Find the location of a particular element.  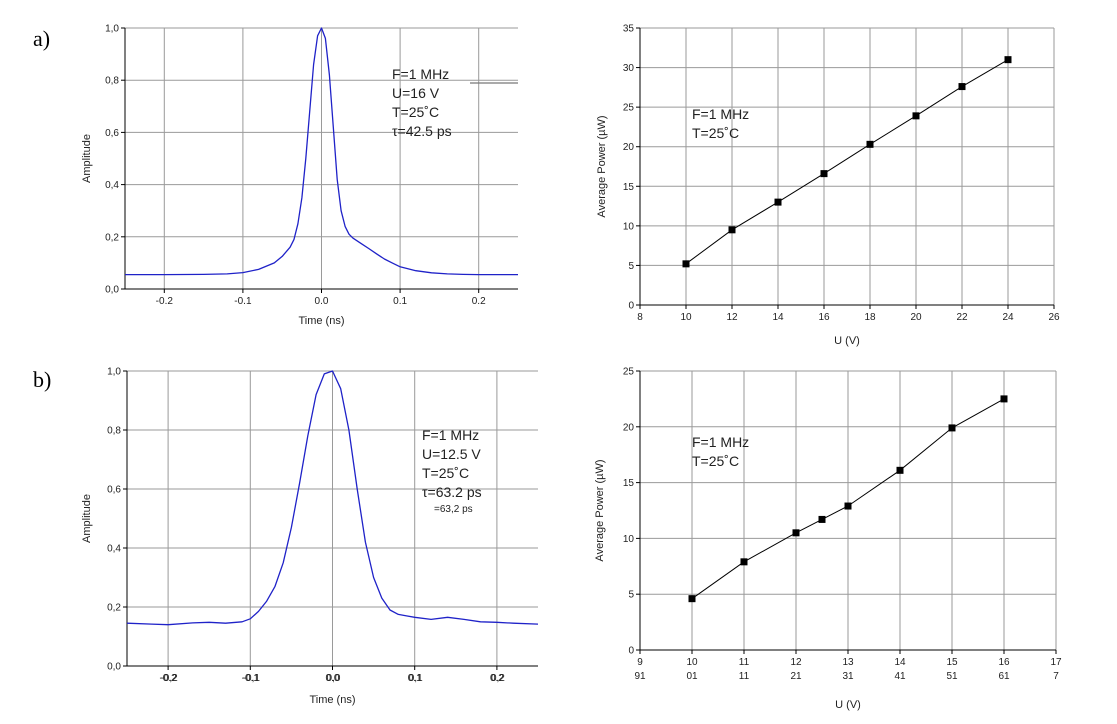

x-tick-label-secondary: 11 is located at coordinates (744, 676).